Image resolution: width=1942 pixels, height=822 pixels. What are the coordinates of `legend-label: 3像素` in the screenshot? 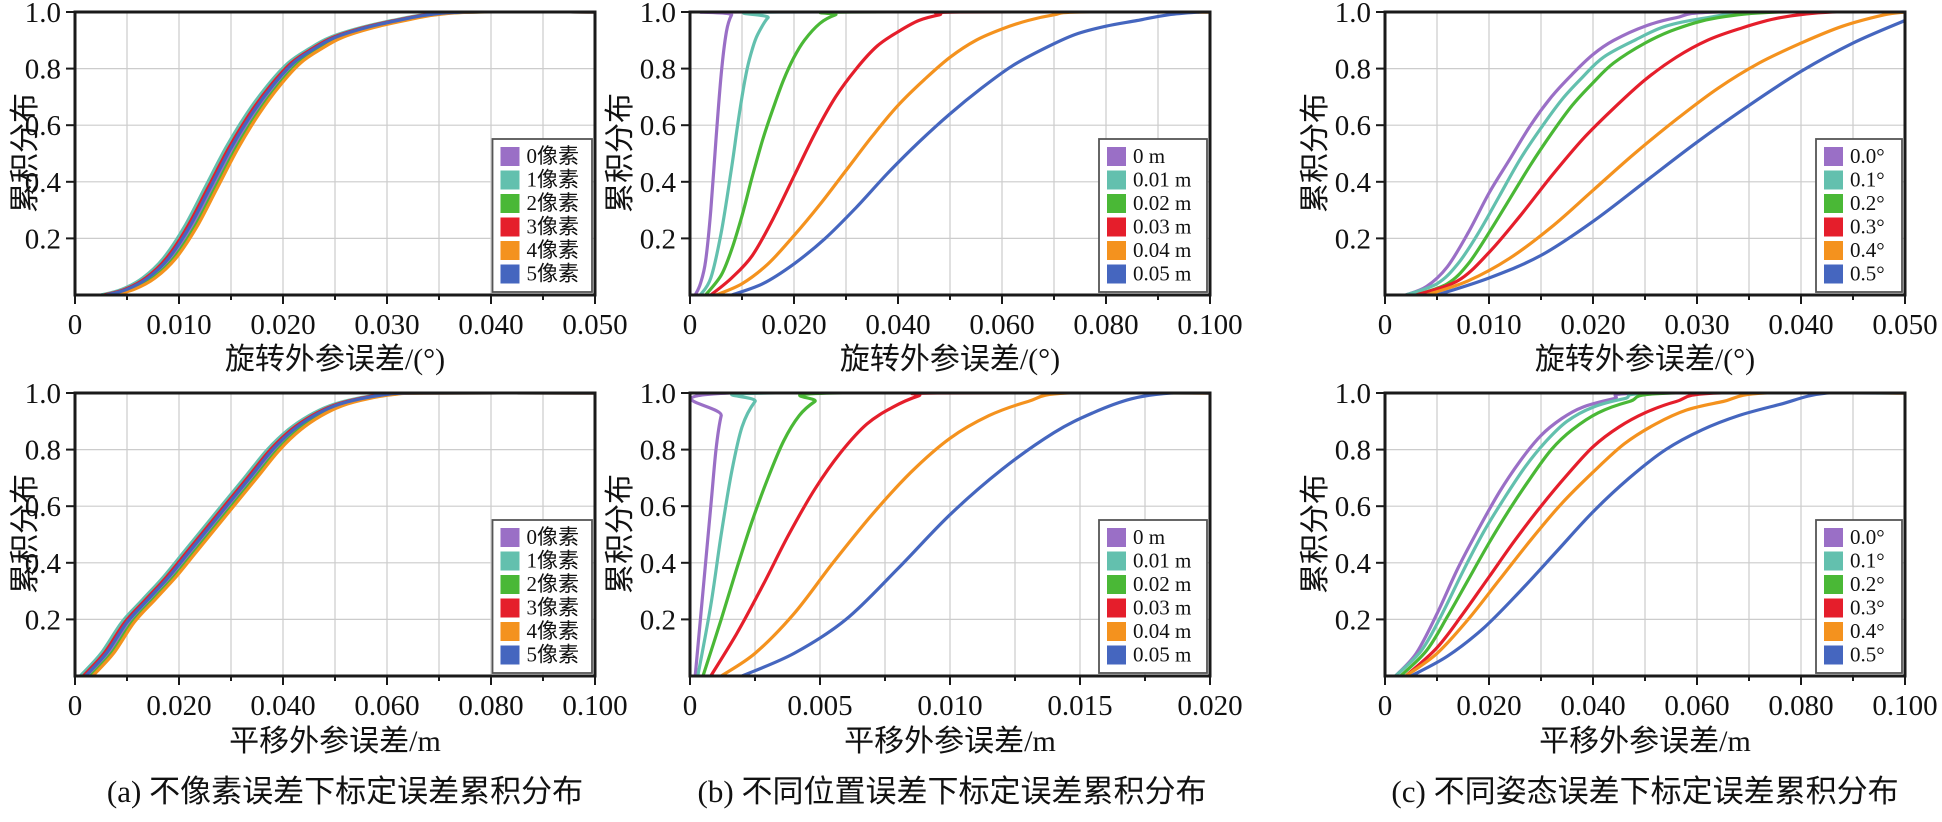 It's located at (553, 608).